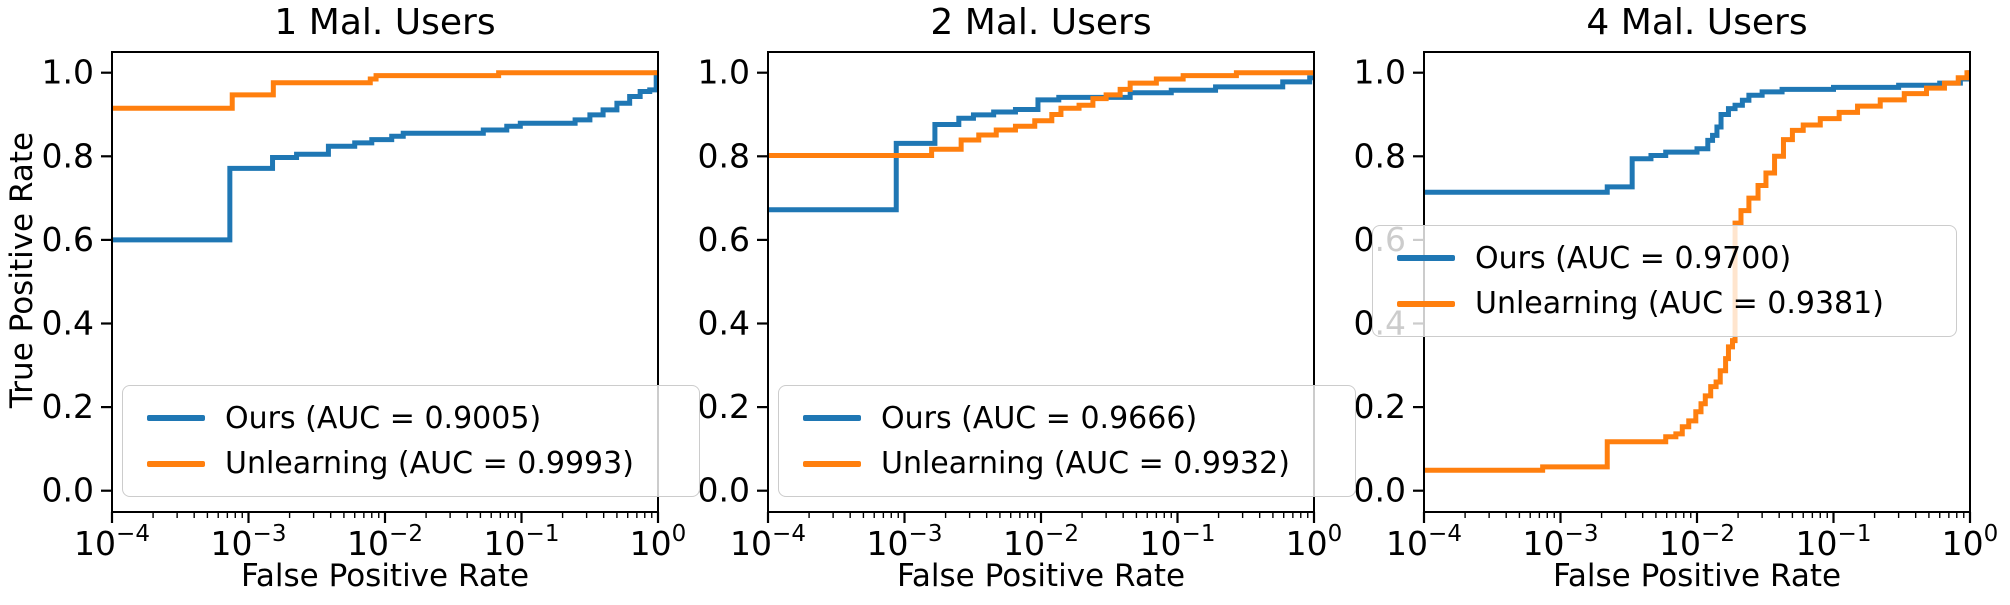 The image size is (2010, 605). I want to click on legend-label: Ours (AUC = 0.9005), so click(383, 418).